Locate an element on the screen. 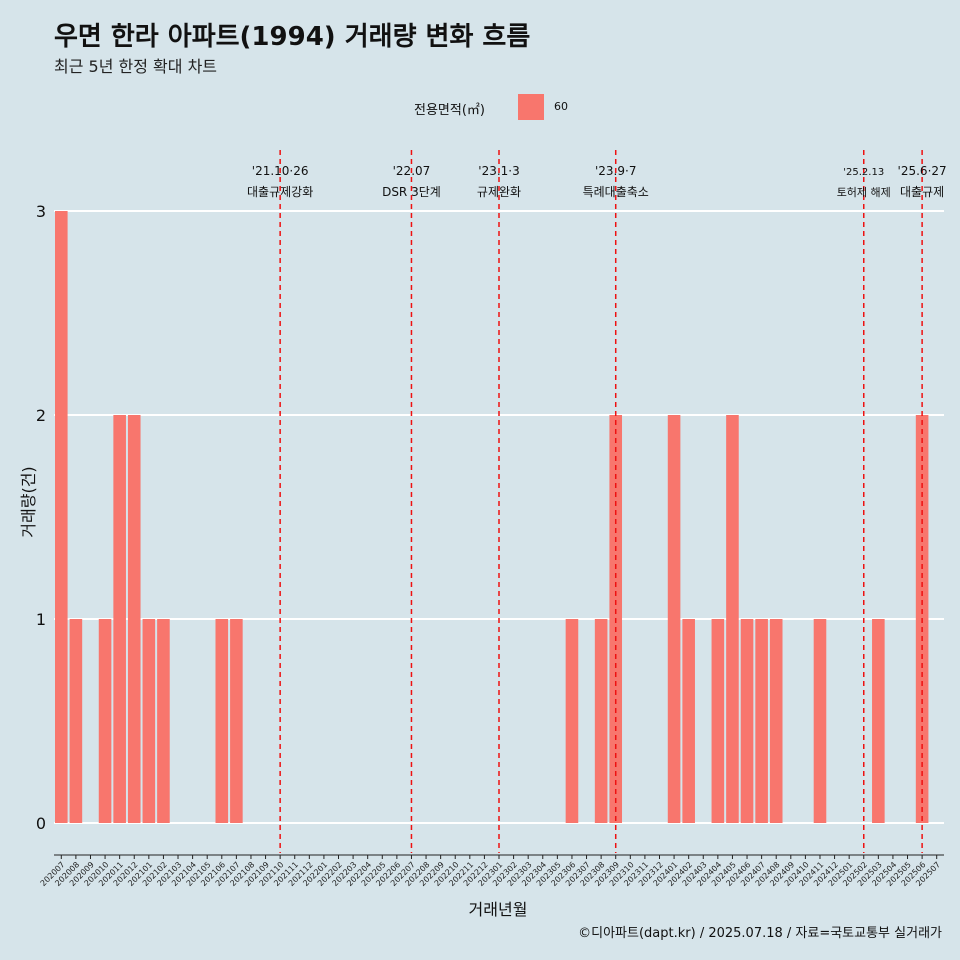 This screenshot has width=960, height=960. event-label-202110: 대출규제강화 is located at coordinates (280, 192).